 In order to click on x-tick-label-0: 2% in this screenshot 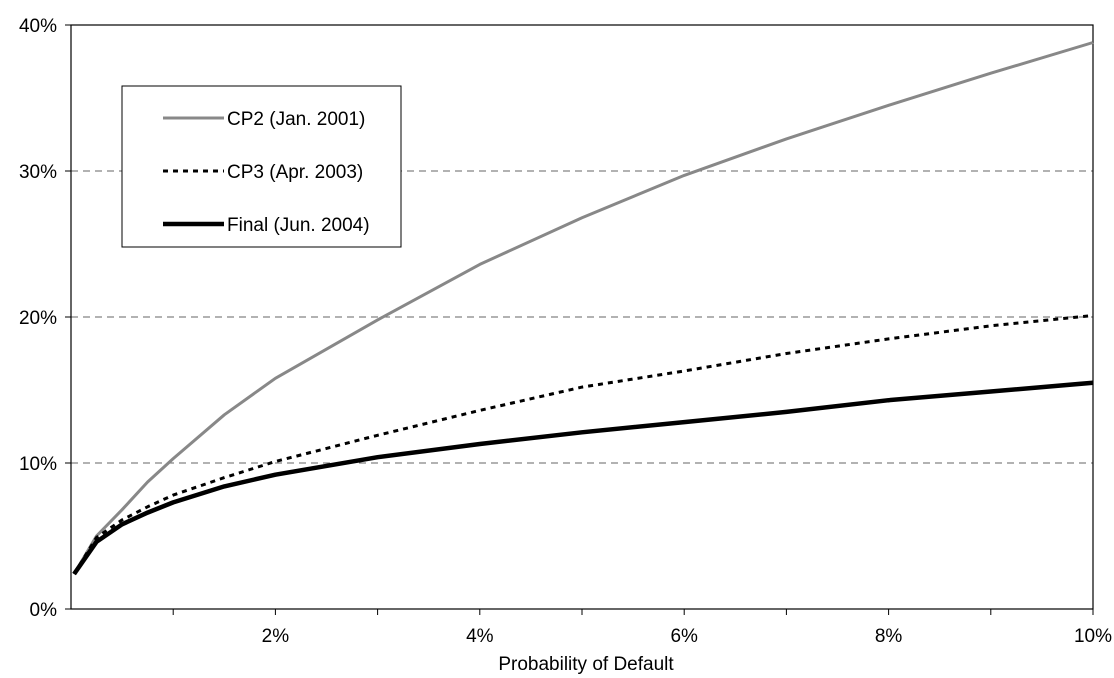, I will do `click(276, 636)`.